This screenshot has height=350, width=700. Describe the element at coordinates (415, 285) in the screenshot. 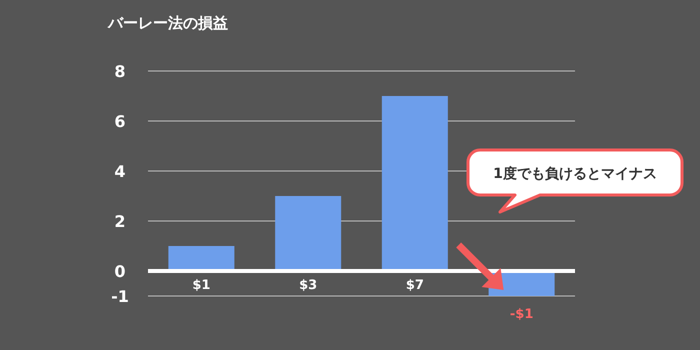

I see `x-tick-label: $7` at that location.